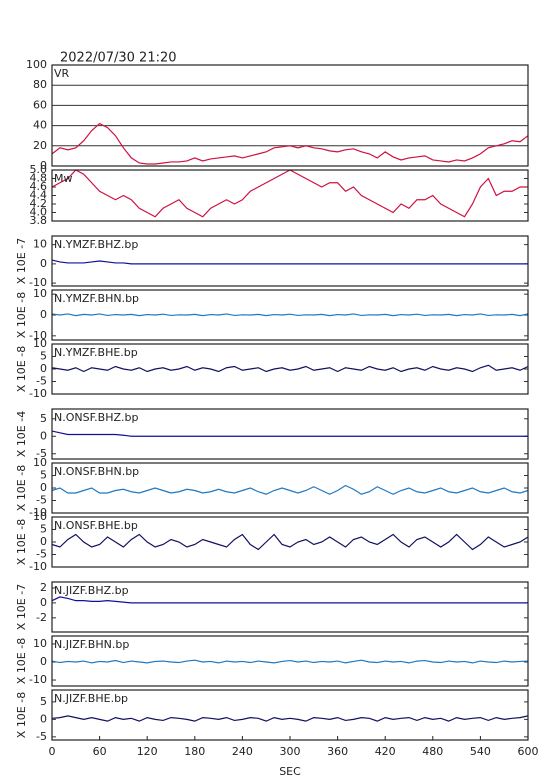  I want to click on panel-label: N.YMZF.BHE.bp, so click(96, 352).